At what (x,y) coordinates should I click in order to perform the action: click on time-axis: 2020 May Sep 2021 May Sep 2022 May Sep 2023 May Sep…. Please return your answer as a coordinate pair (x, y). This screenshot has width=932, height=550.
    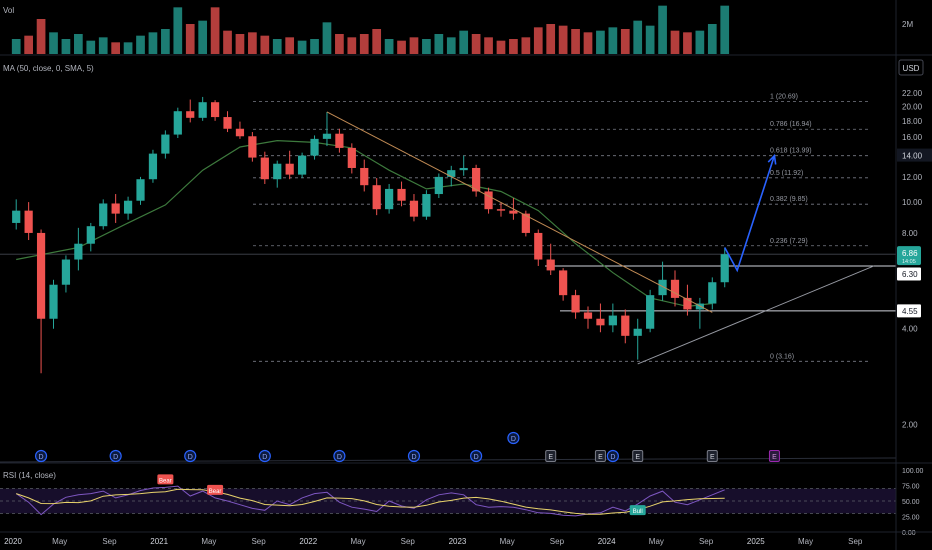
    Looking at the image, I should click on (433, 541).